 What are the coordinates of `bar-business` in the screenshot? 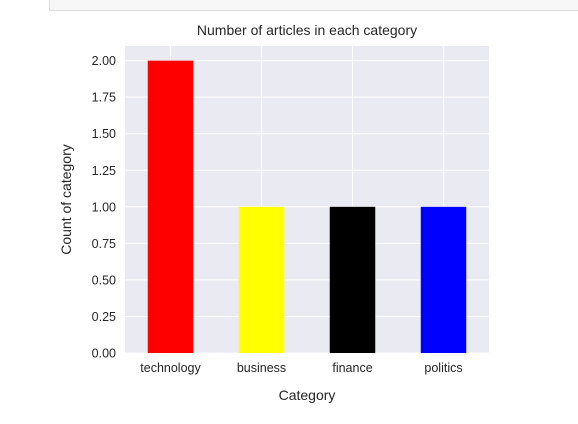 It's located at (261, 279).